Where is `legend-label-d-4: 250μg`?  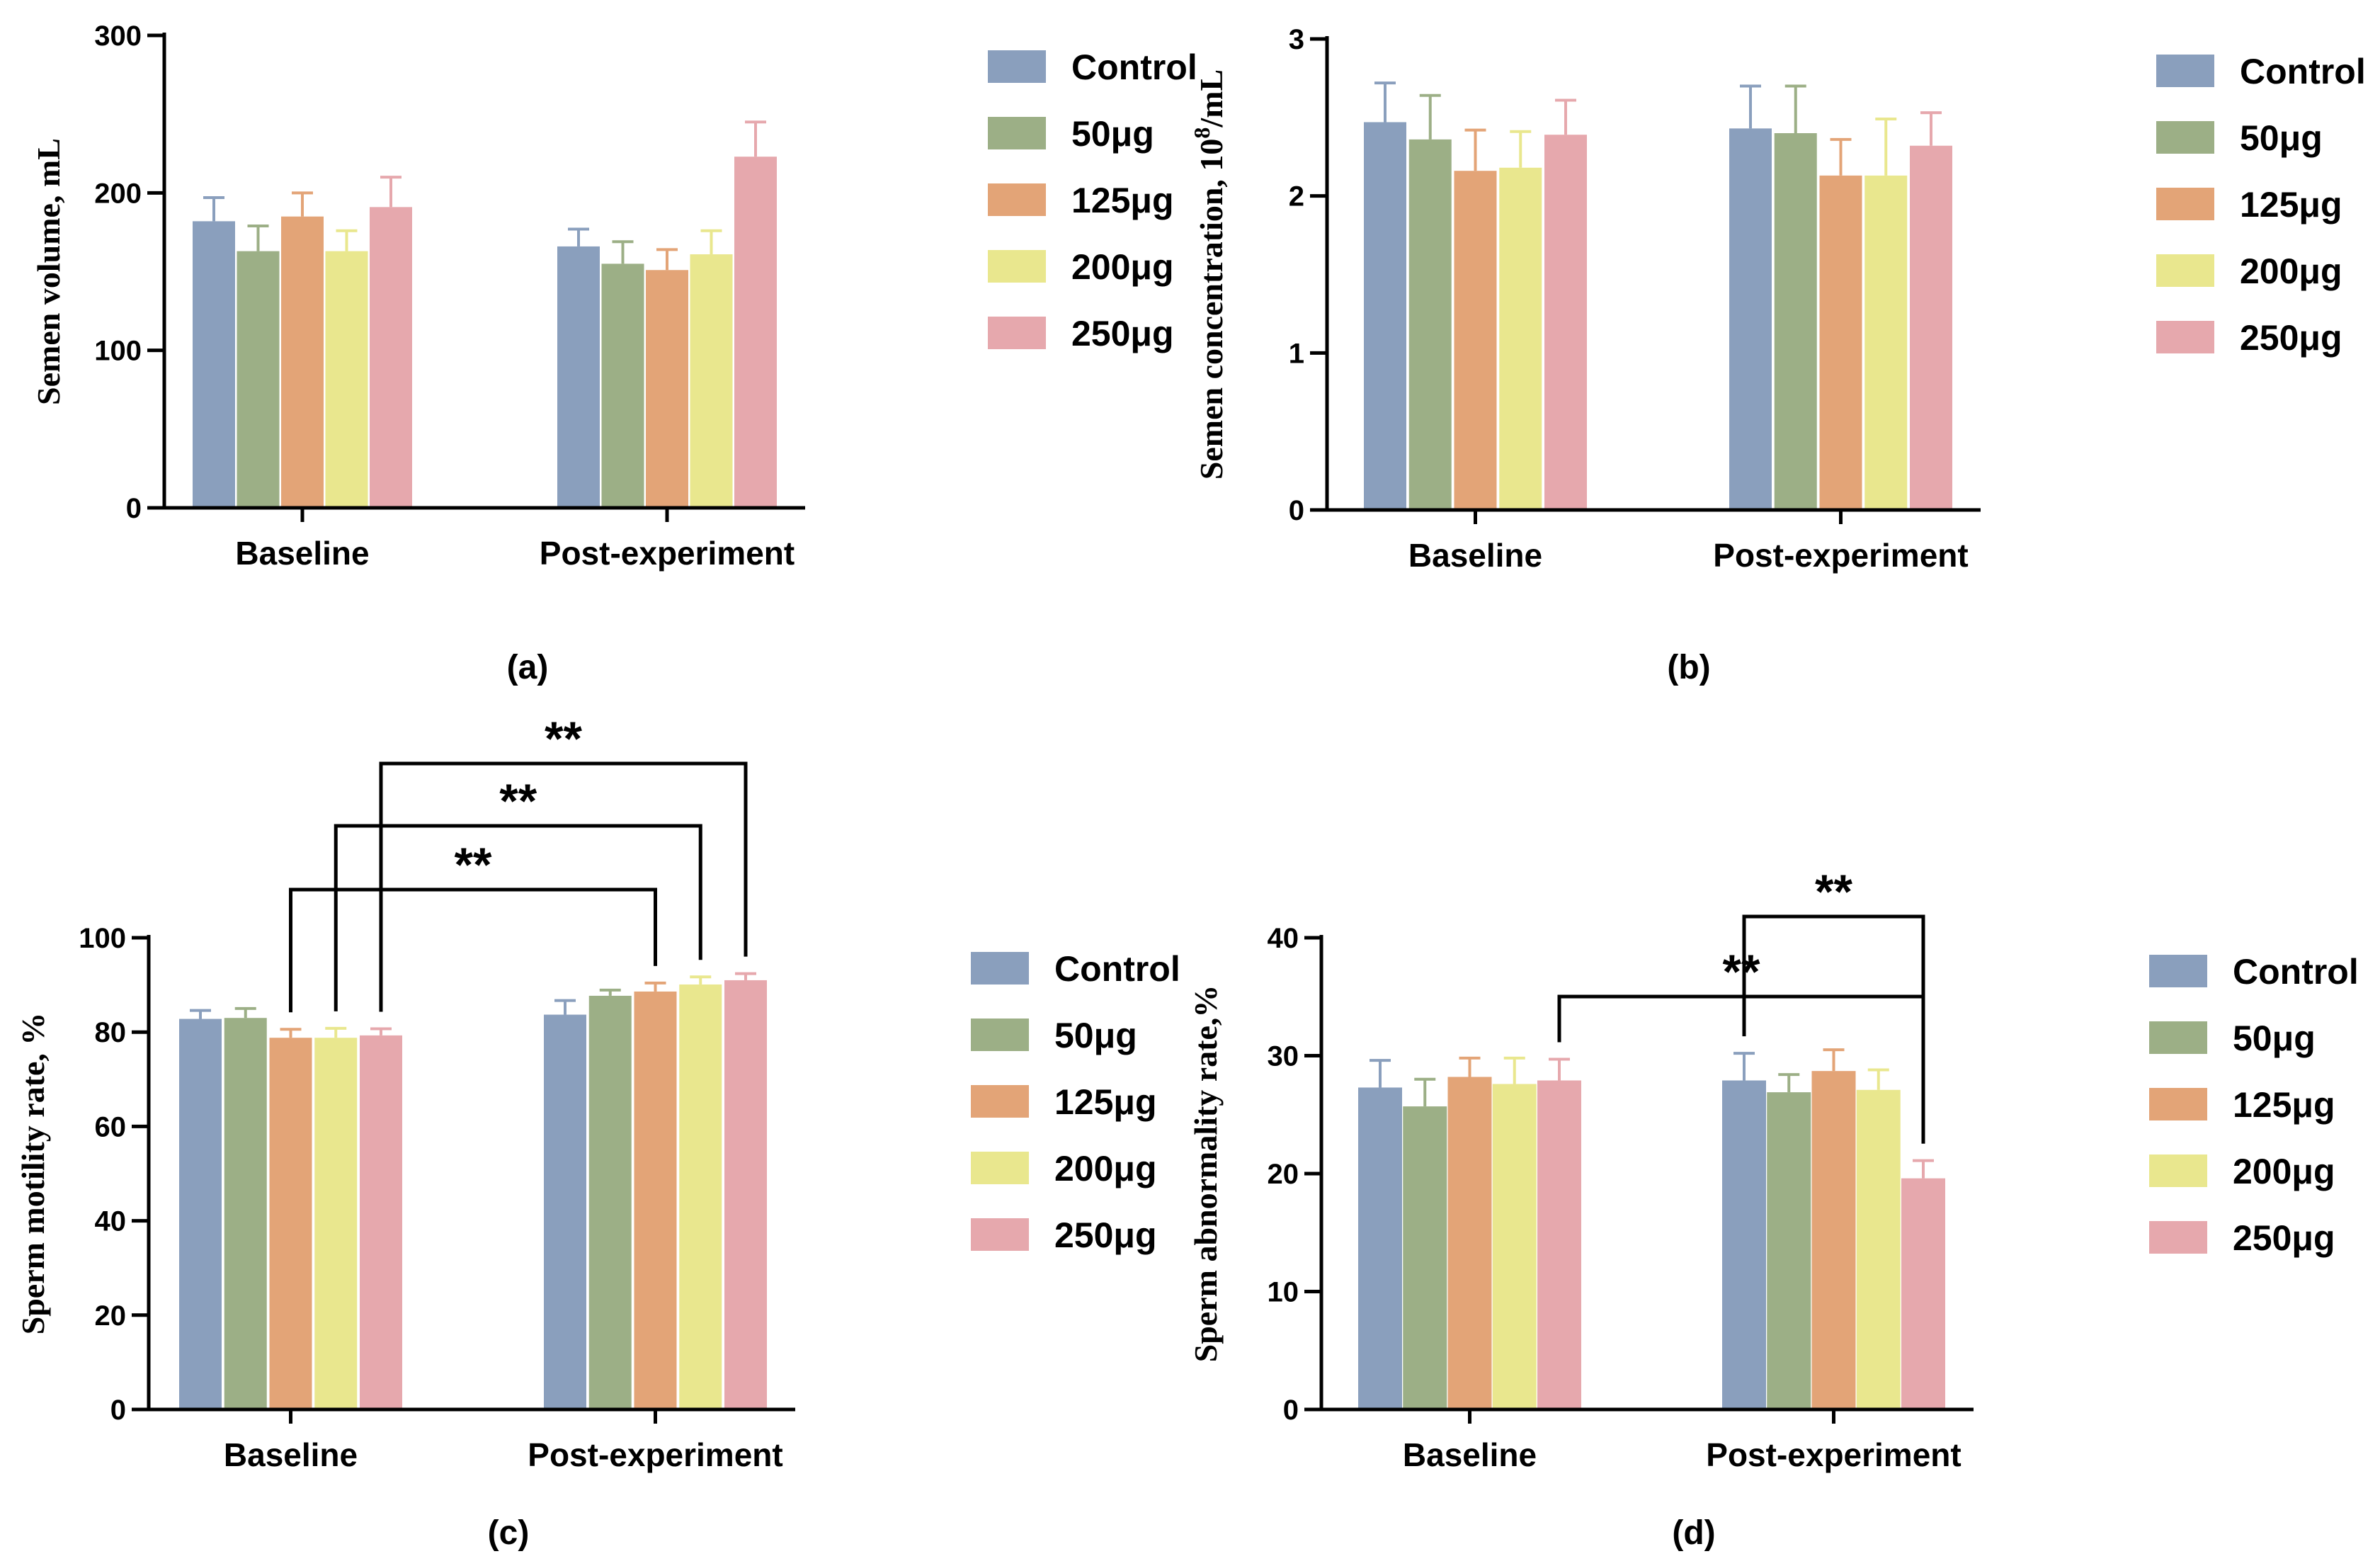 legend-label-d-4: 250μg is located at coordinates (2284, 1238).